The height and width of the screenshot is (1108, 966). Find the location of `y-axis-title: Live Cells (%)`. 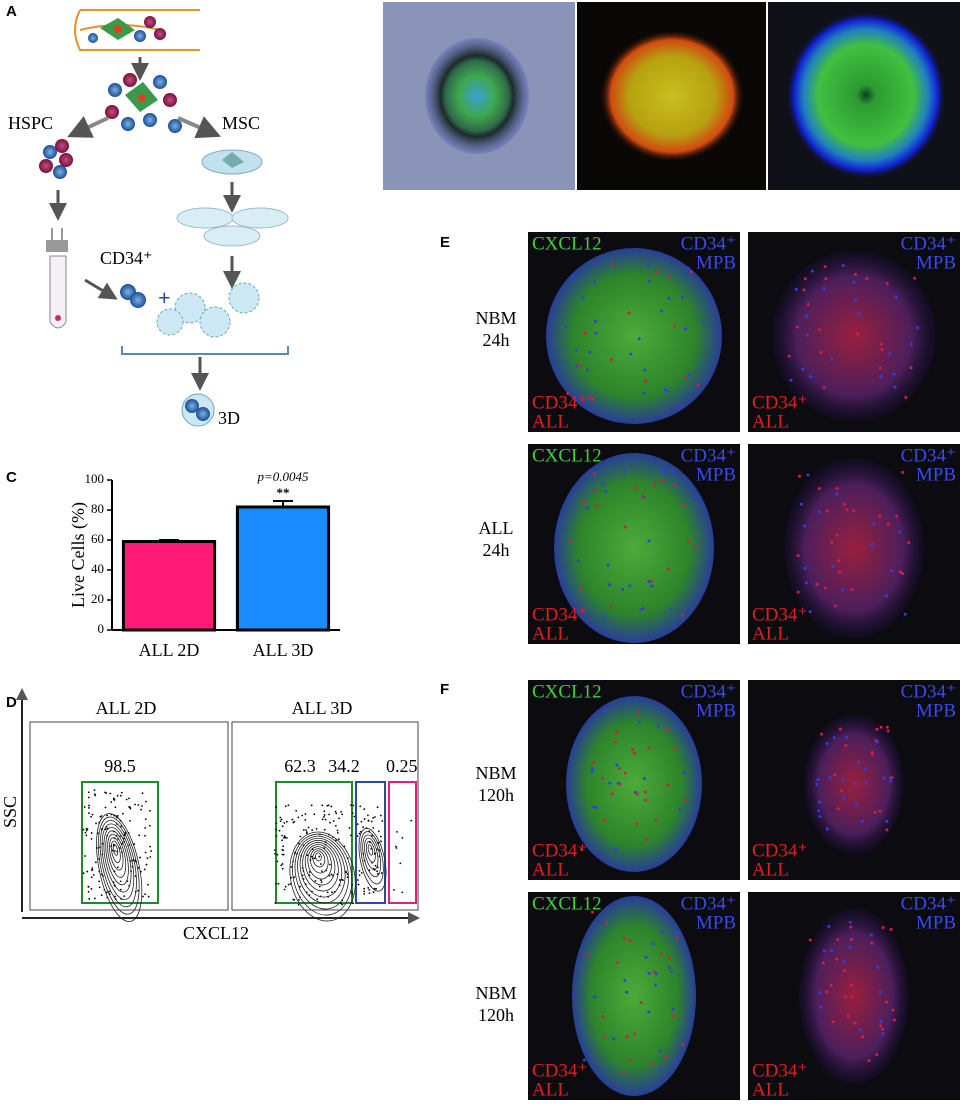

y-axis-title: Live Cells (%) is located at coordinates (78, 555).